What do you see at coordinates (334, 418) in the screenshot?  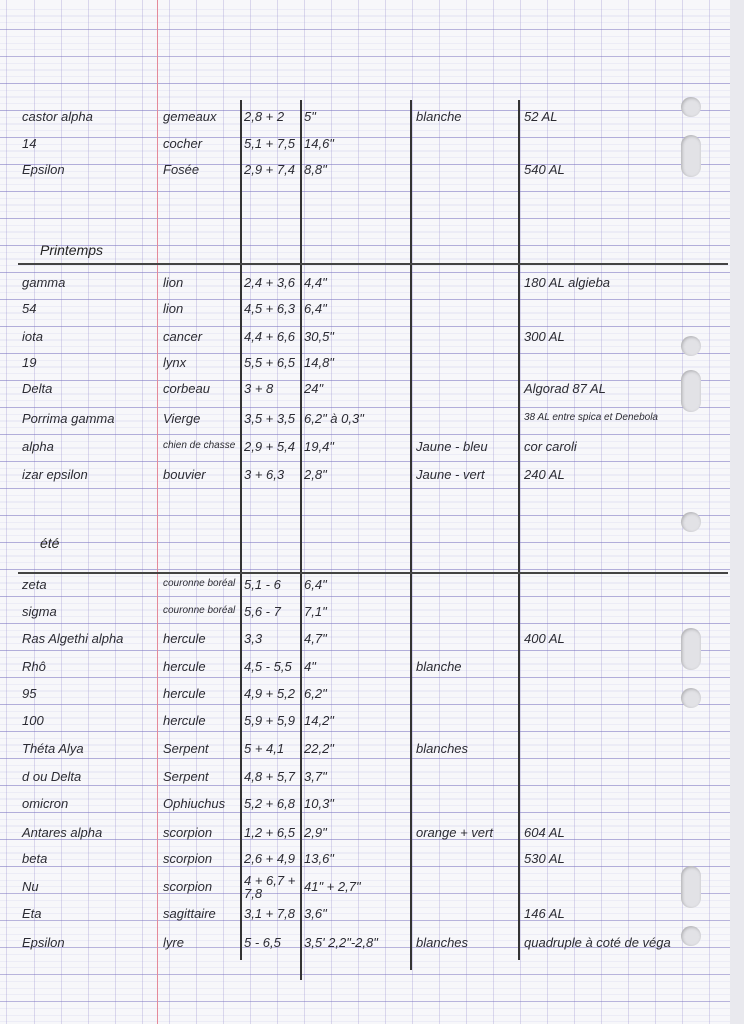 I see `cell-separation: 6,2" à 0,3"` at bounding box center [334, 418].